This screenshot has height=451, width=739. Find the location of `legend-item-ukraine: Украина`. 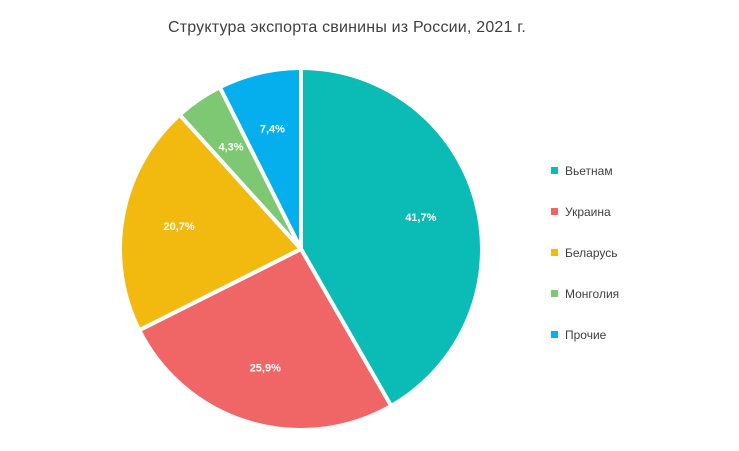

legend-item-ukraine: Украина is located at coordinates (641, 211).